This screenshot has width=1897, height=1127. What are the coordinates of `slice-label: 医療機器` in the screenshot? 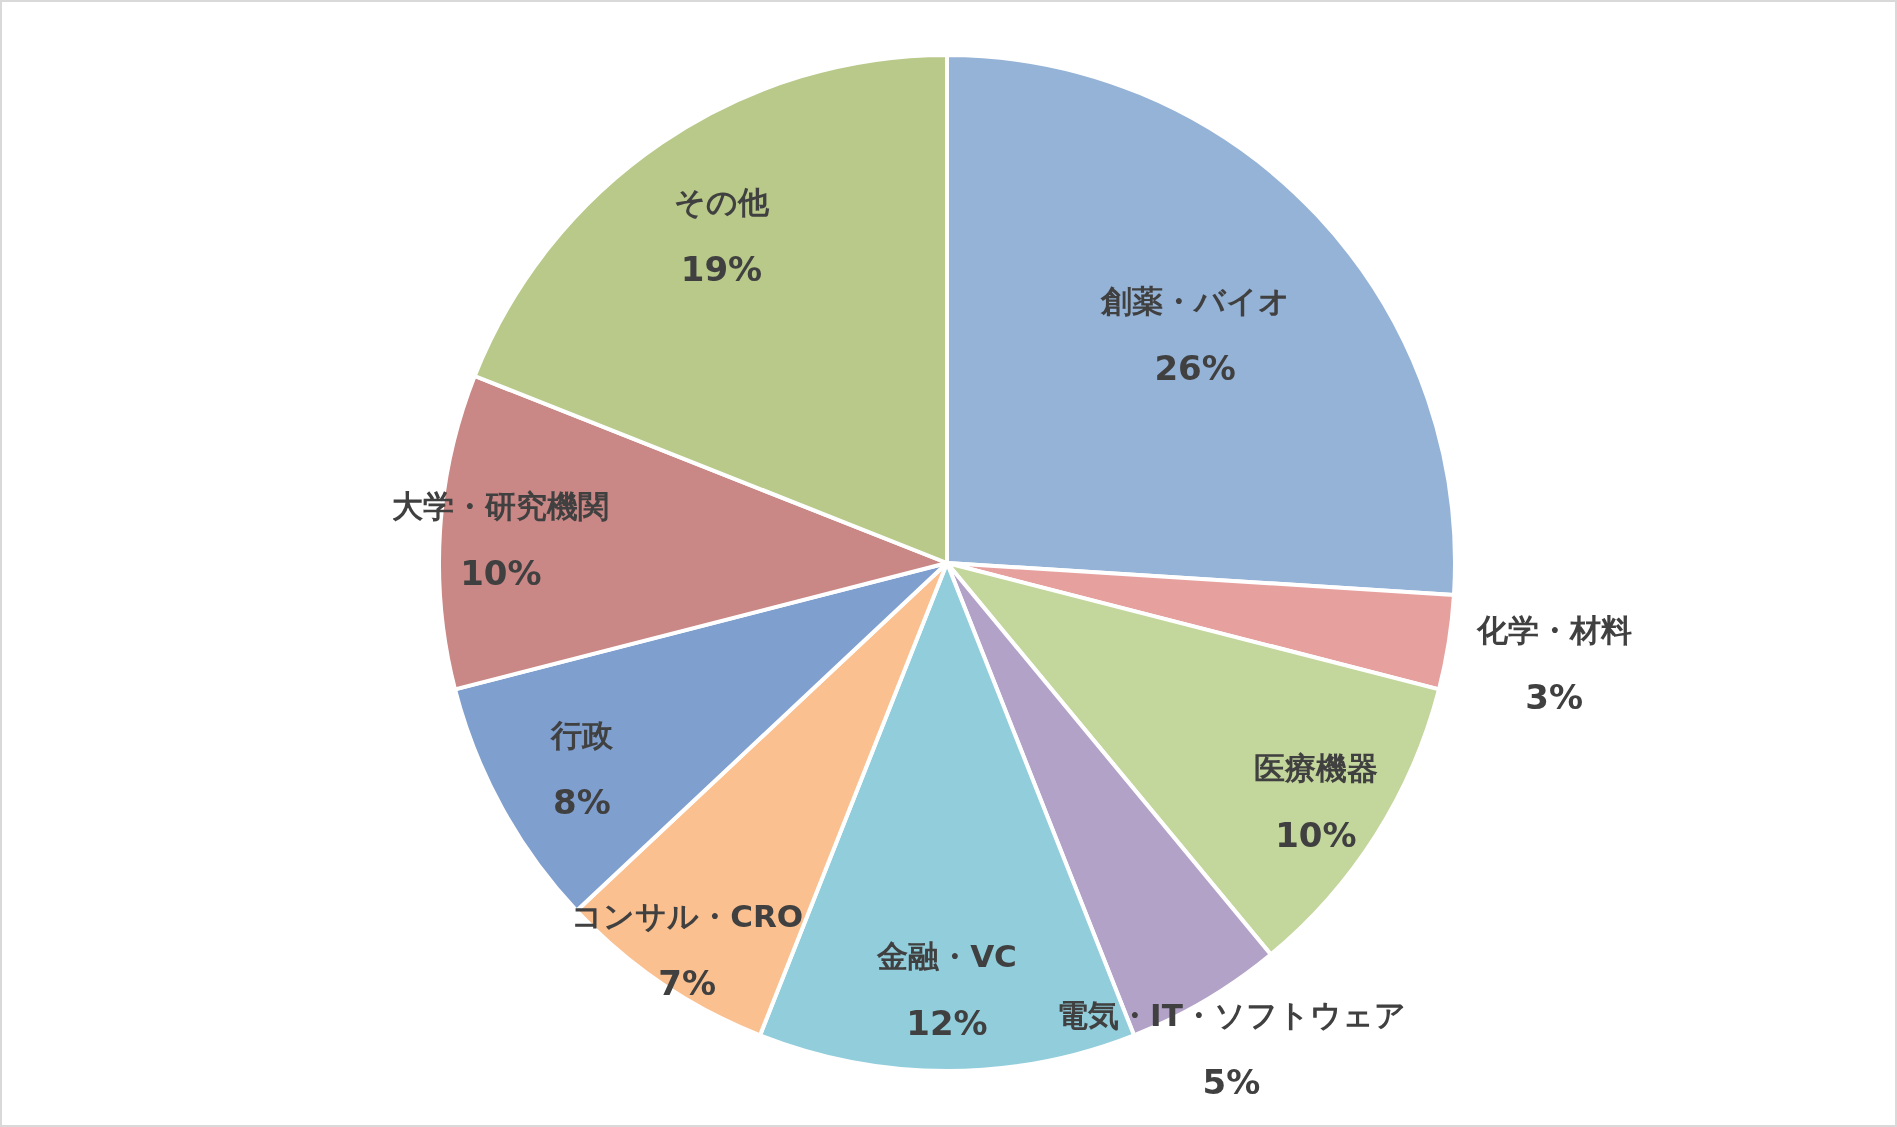 It's located at (1315, 768).